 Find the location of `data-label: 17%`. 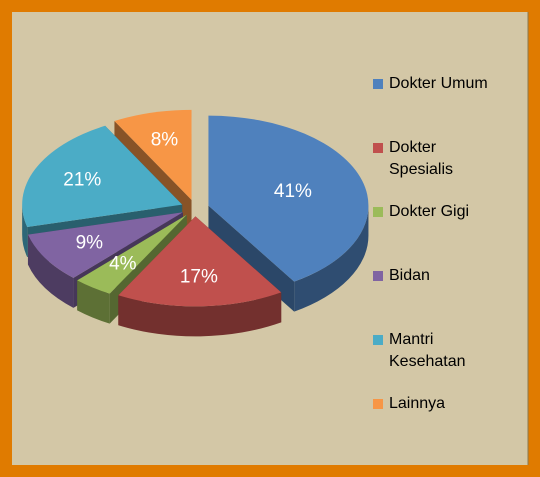

data-label: 17% is located at coordinates (199, 277).